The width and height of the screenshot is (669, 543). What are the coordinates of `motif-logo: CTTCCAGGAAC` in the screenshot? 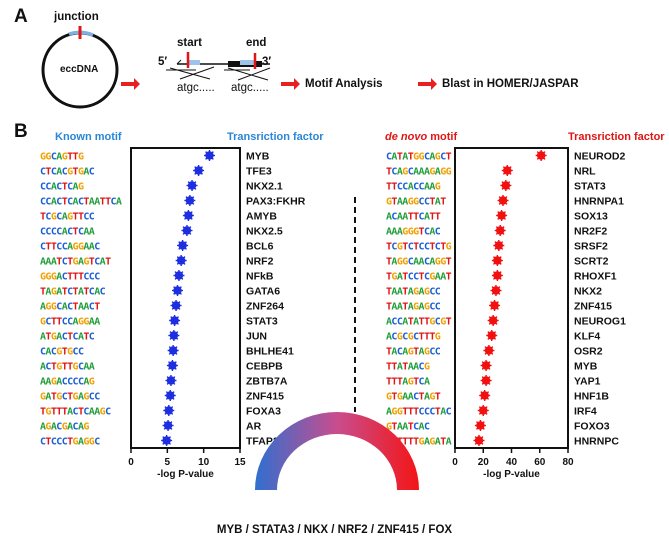 It's located at (70, 246).